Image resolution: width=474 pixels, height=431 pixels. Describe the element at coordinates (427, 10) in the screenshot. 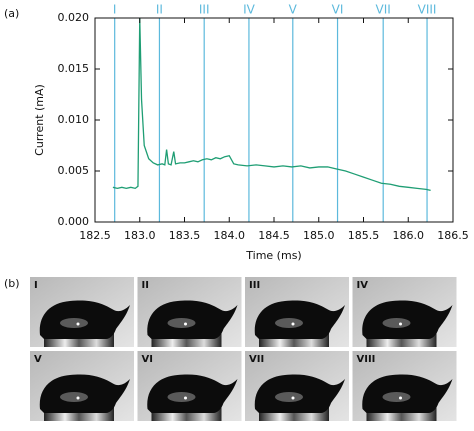

I see `marker-label: VIII` at that location.